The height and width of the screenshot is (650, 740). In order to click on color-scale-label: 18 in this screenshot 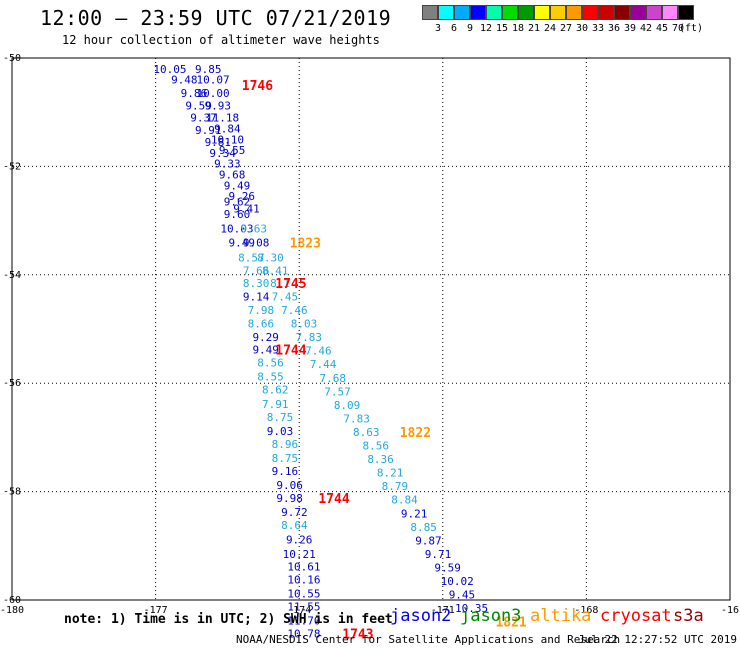, I will do `click(518, 28)`.